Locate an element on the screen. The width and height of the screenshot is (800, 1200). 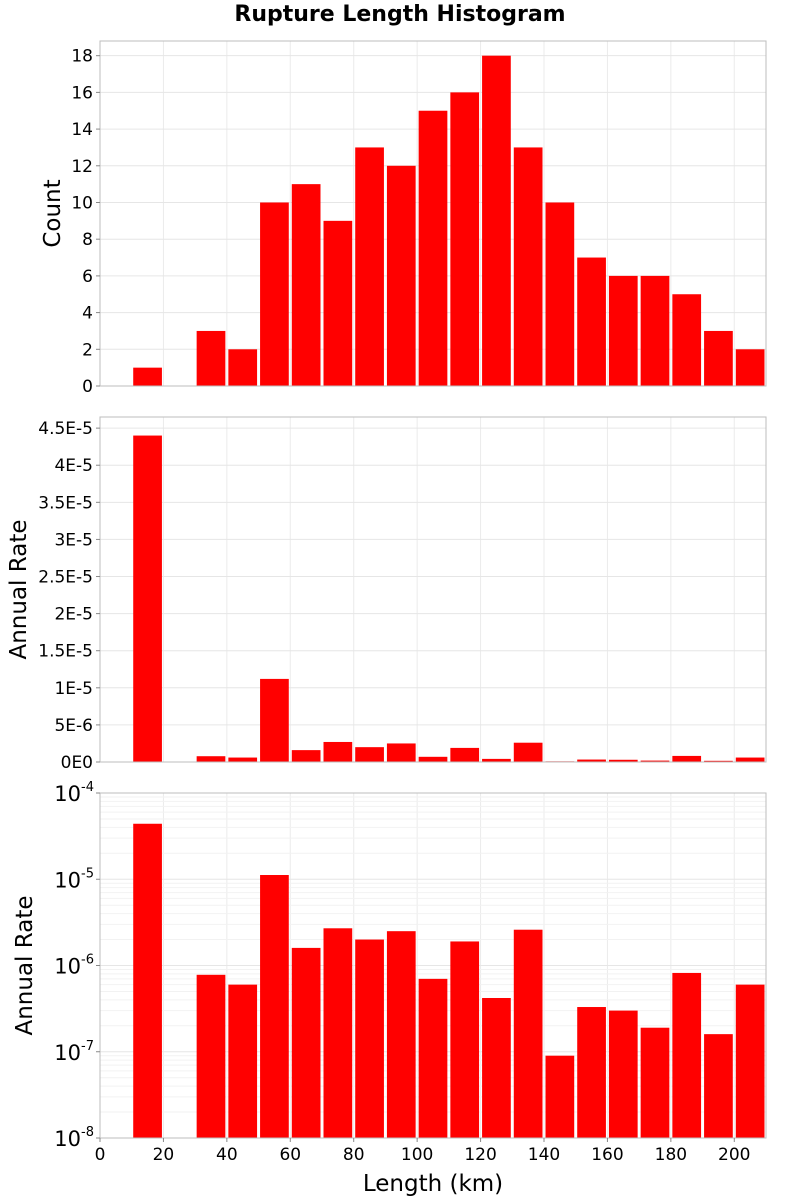
x-tick-label: 180 is located at coordinates (671, 1155).